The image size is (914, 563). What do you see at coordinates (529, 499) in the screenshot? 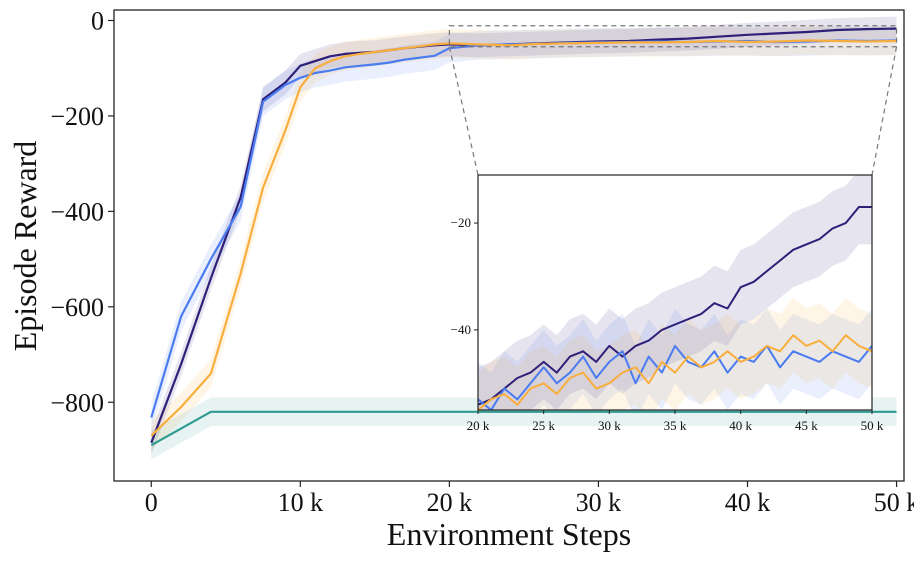
I see `x-axis-ticks: 0 10 k 20 k 30 k 40 k 50 k` at bounding box center [529, 499].